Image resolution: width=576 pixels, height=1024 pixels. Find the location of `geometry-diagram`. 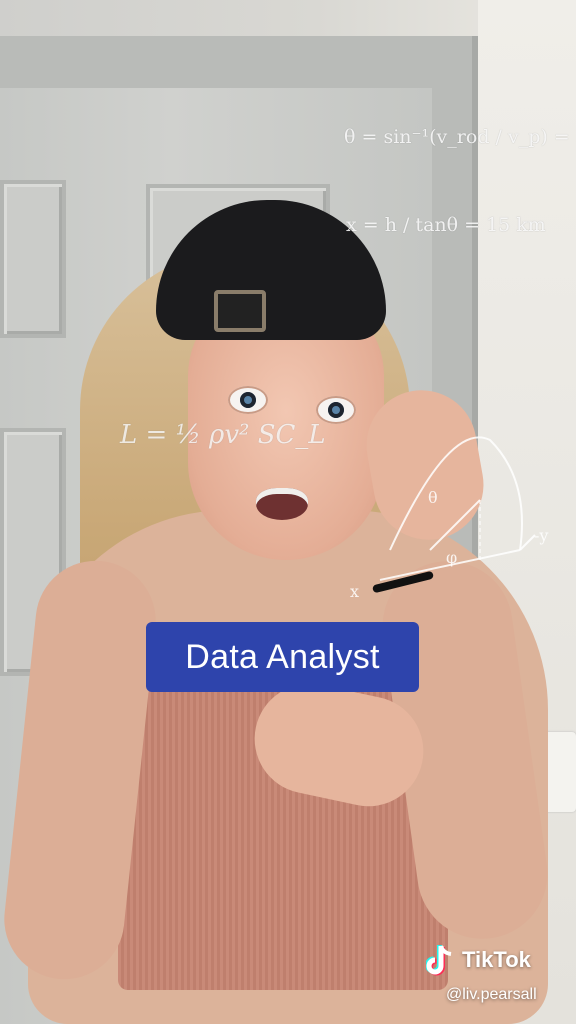

geometry-diagram is located at coordinates (470, 505).